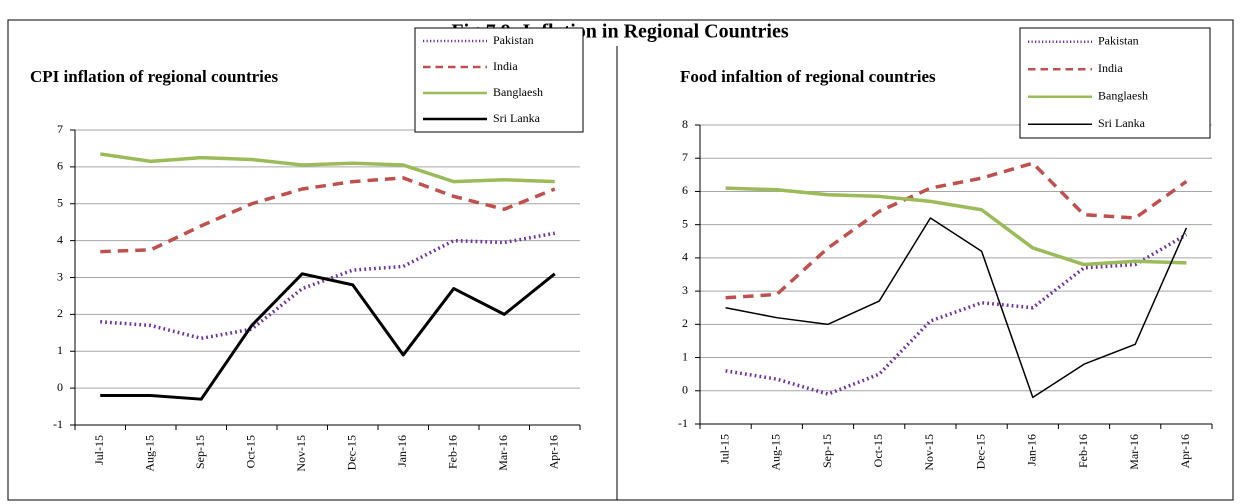 This screenshot has height=504, width=1241. Describe the element at coordinates (808, 76) in the screenshot. I see `chart-title: Food infaltion of regional countries` at that location.